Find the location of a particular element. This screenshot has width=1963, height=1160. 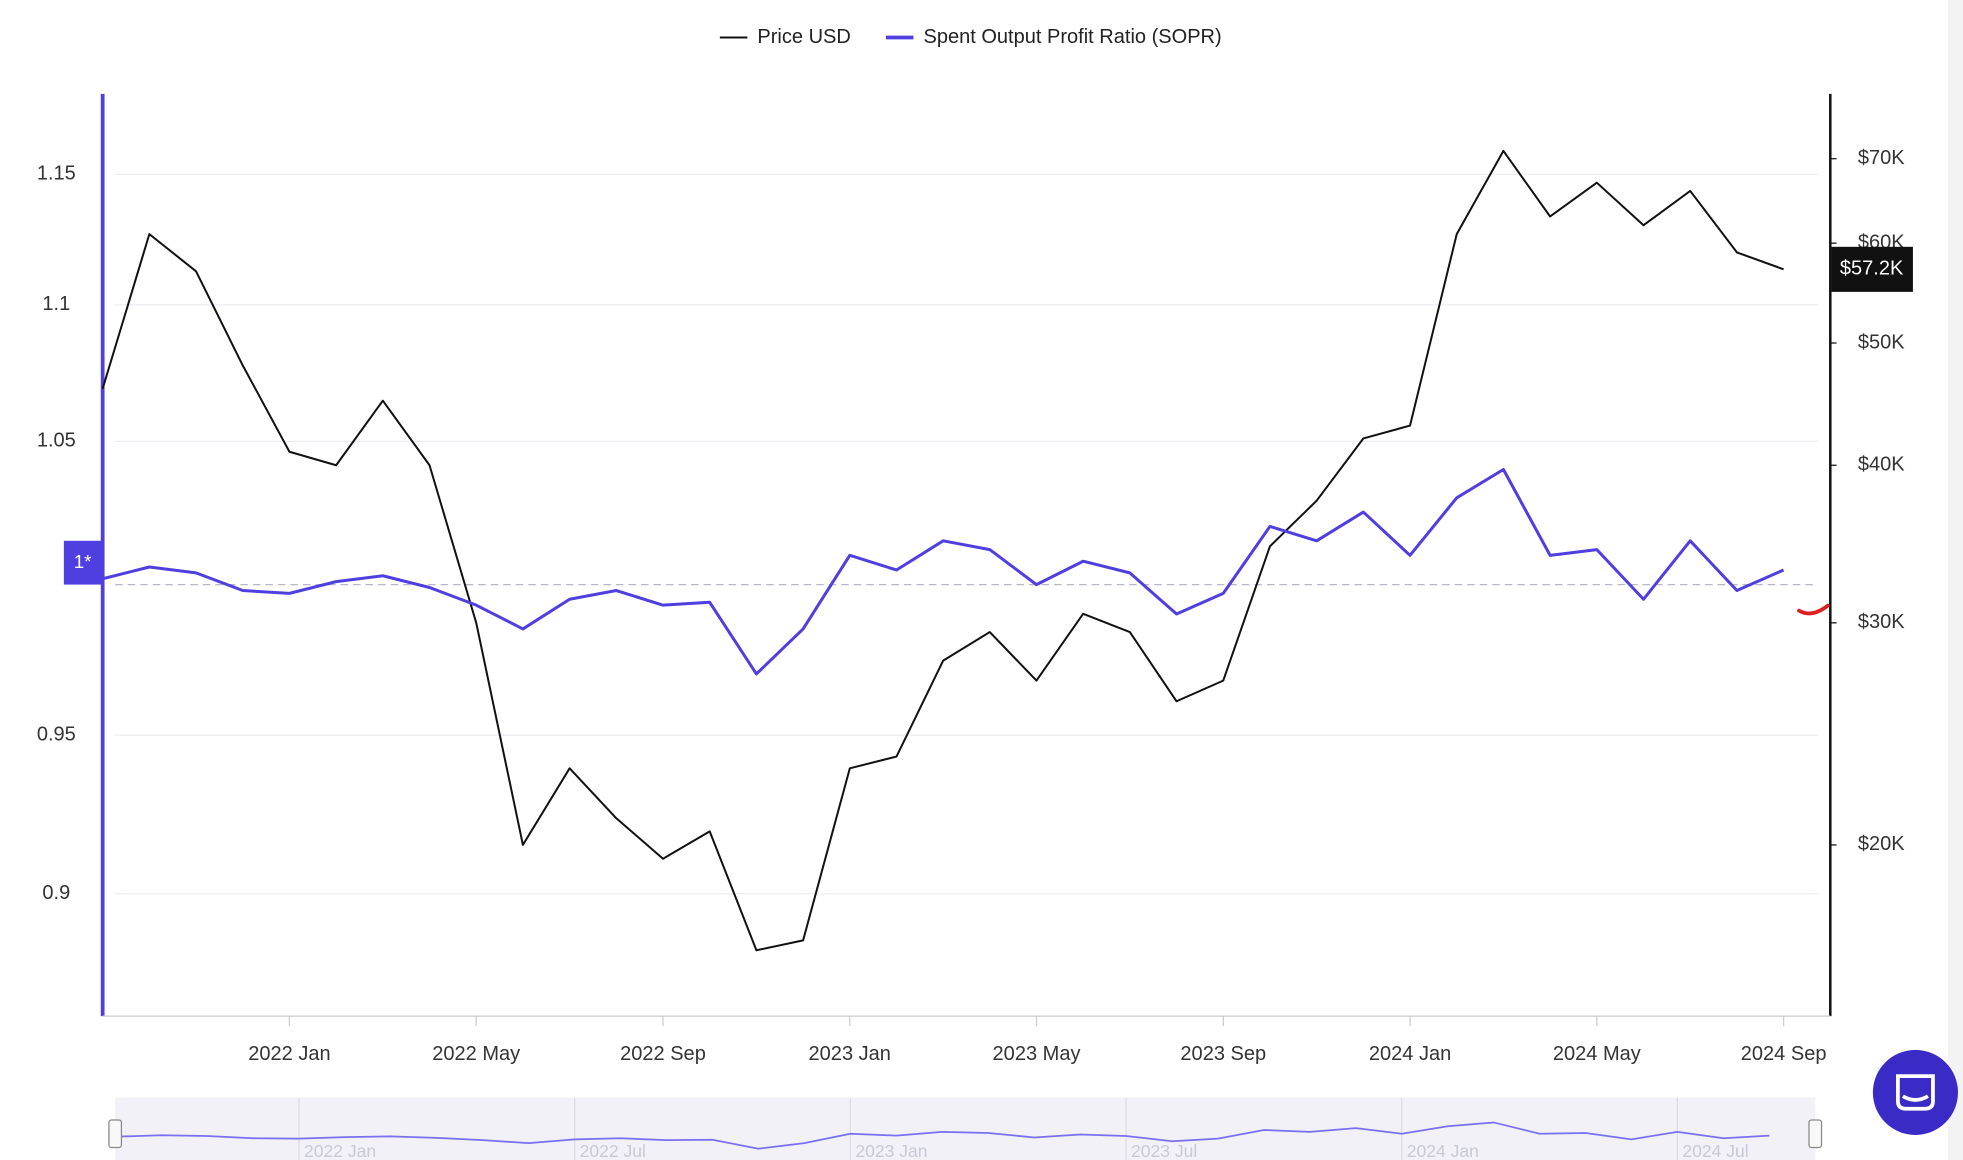

y-tick-label: 1* is located at coordinates (83, 561).